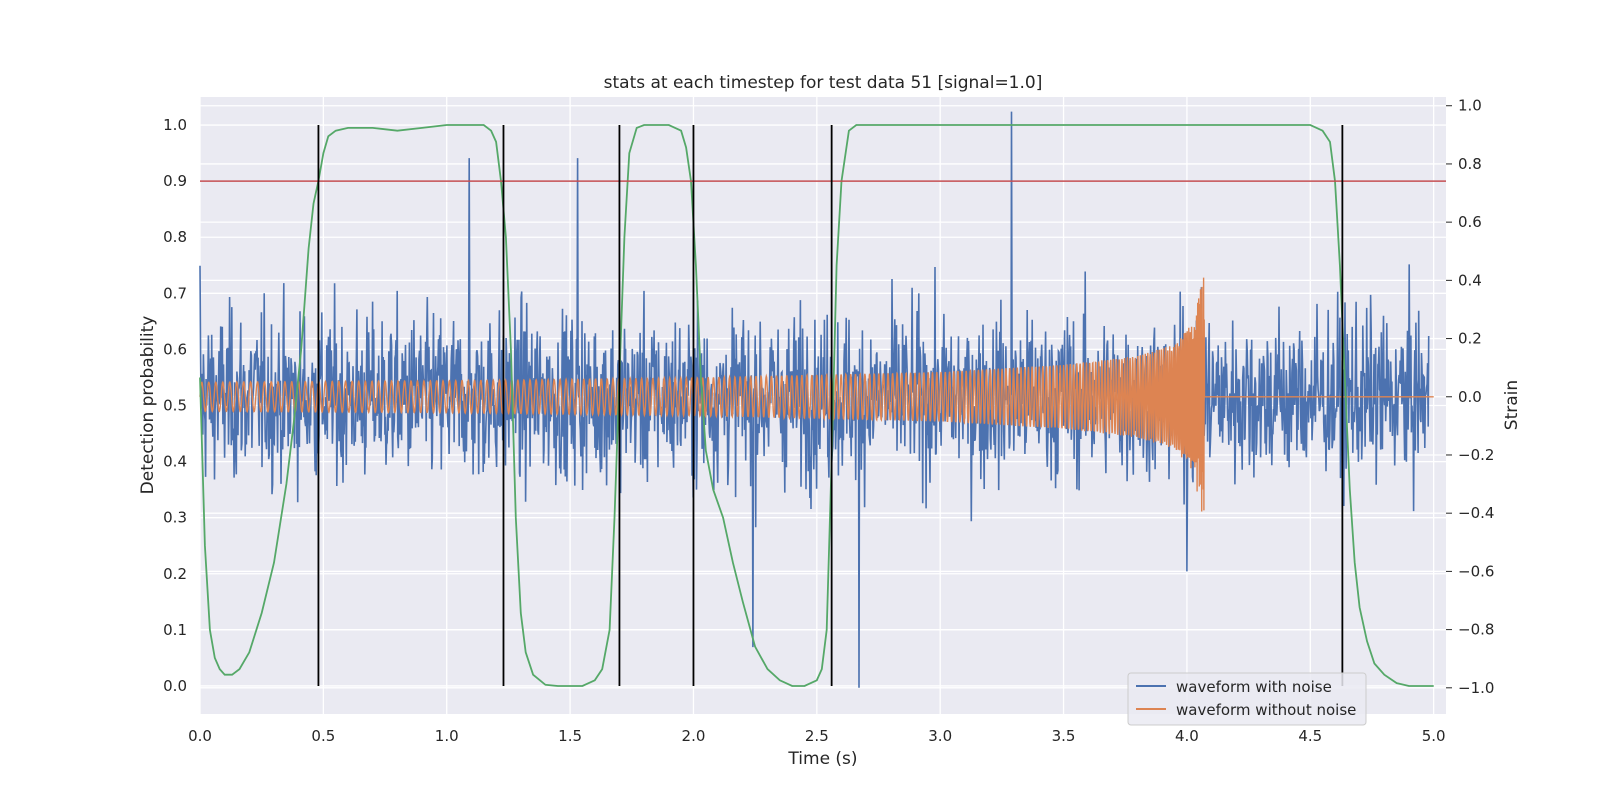 The image size is (1600, 804). Describe the element at coordinates (1470, 339) in the screenshot. I see `y-right-tick-label: 0.2` at that location.